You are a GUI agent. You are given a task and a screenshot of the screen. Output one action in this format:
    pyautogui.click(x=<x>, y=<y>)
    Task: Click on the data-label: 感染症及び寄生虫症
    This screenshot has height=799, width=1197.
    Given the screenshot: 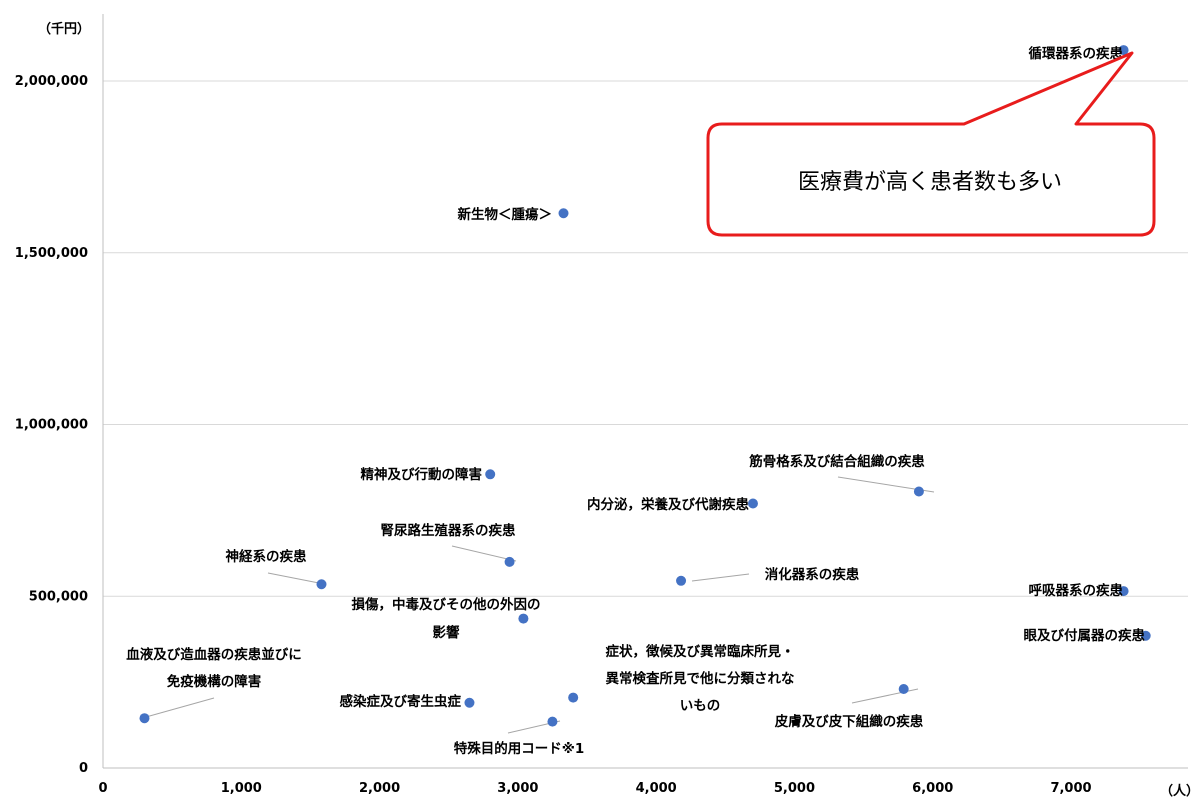 What is the action you would take?
    pyautogui.click(x=401, y=701)
    